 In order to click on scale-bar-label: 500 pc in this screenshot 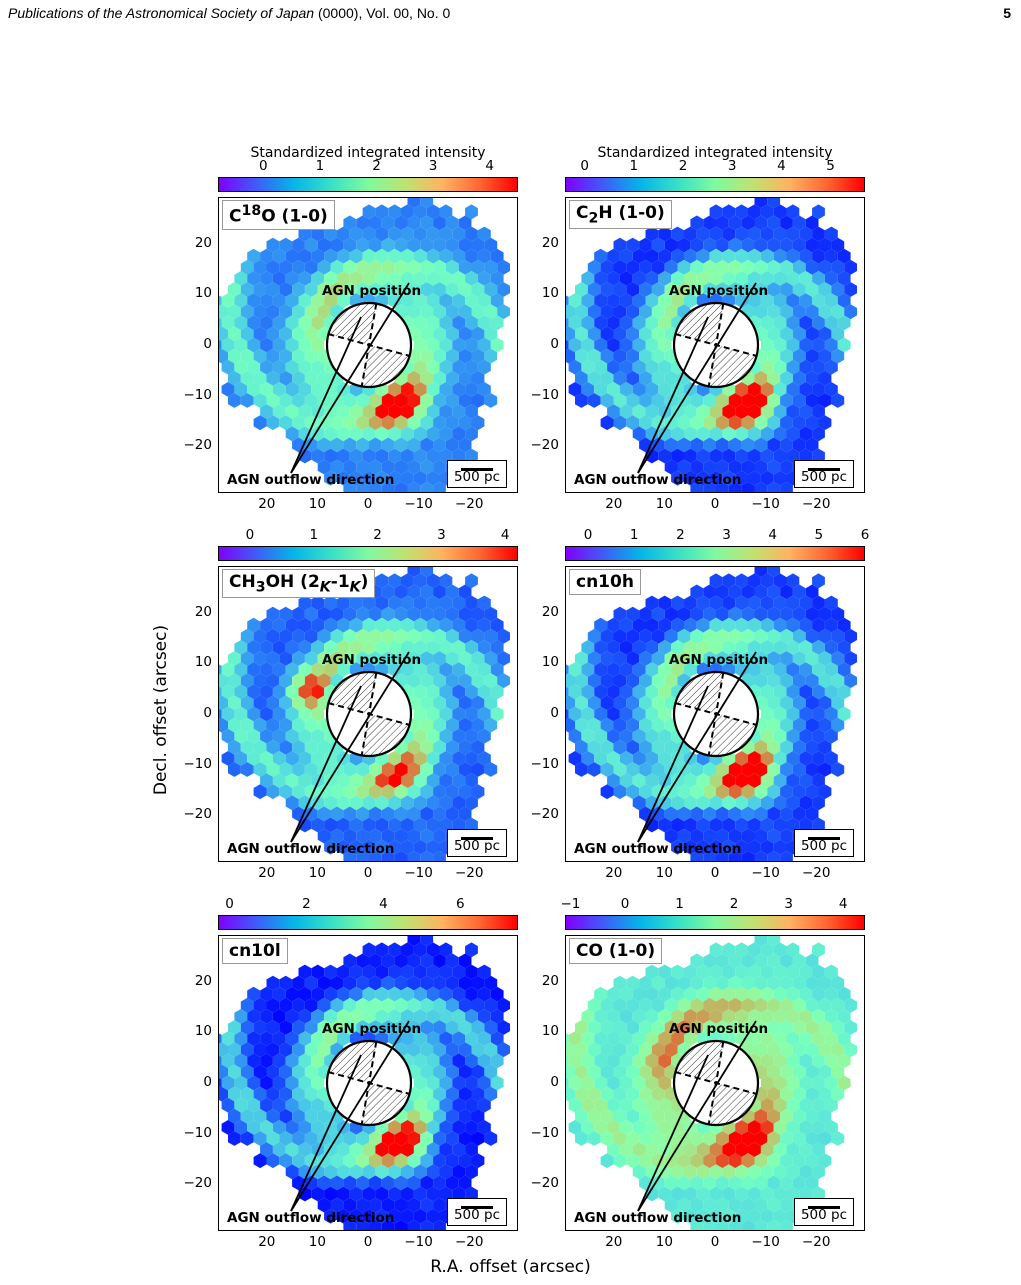, I will do `click(477, 1215)`.